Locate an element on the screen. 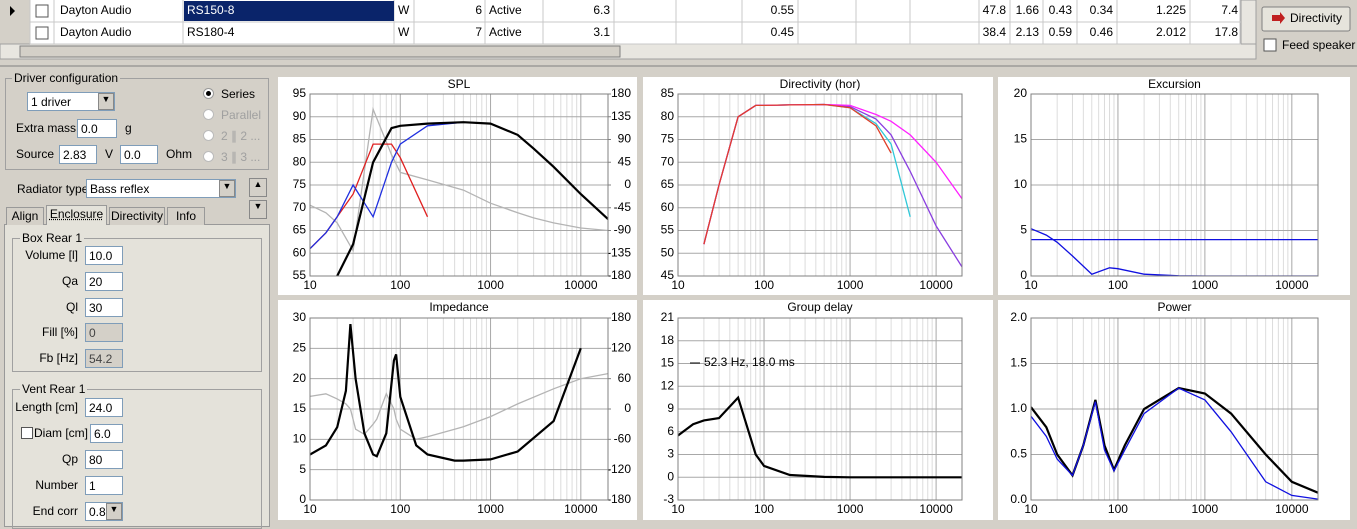 This screenshot has width=1357, height=529. field-label: End corr is located at coordinates (55, 511).